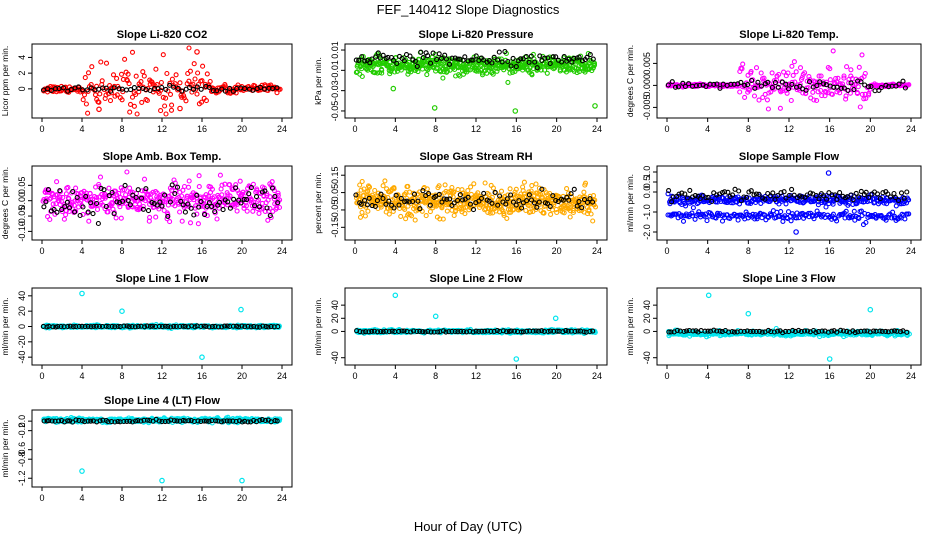  Describe the element at coordinates (468, 9) in the screenshot. I see `figure-title: FEF_140412 Slope Diagnostics` at that location.